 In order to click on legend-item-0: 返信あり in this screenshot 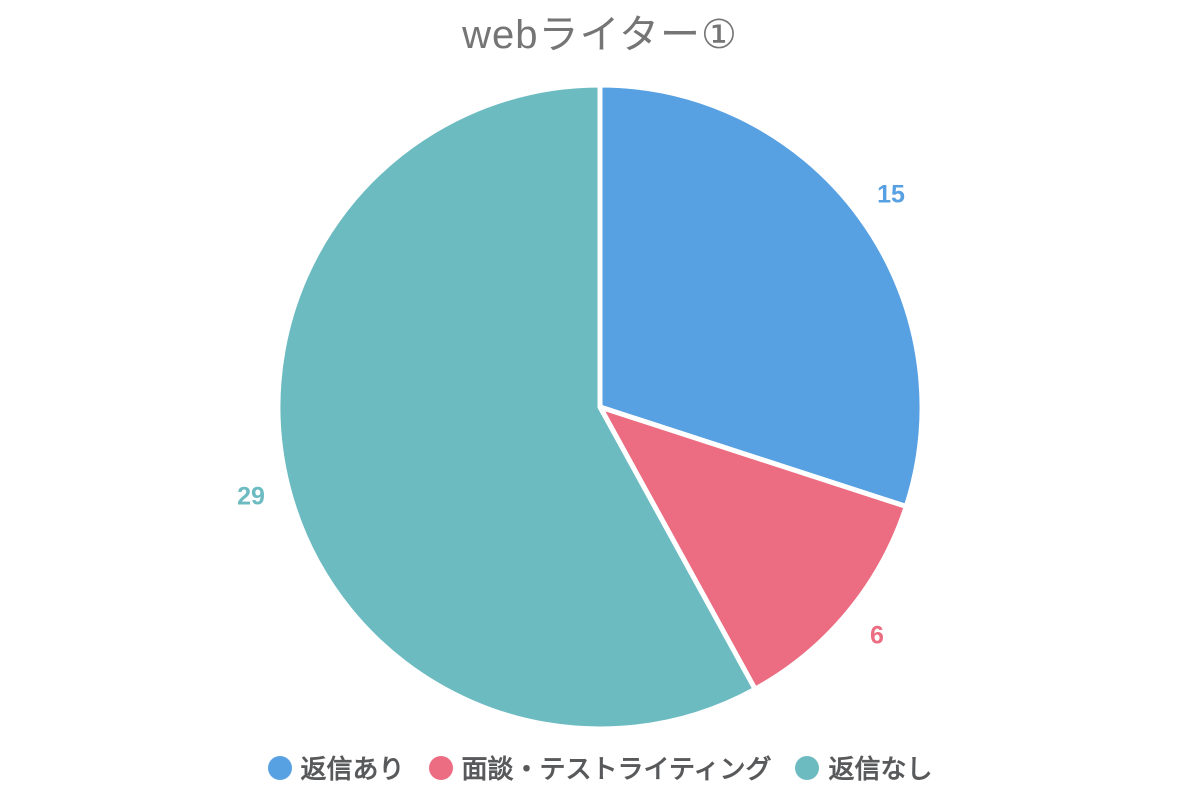, I will do `click(336, 767)`.